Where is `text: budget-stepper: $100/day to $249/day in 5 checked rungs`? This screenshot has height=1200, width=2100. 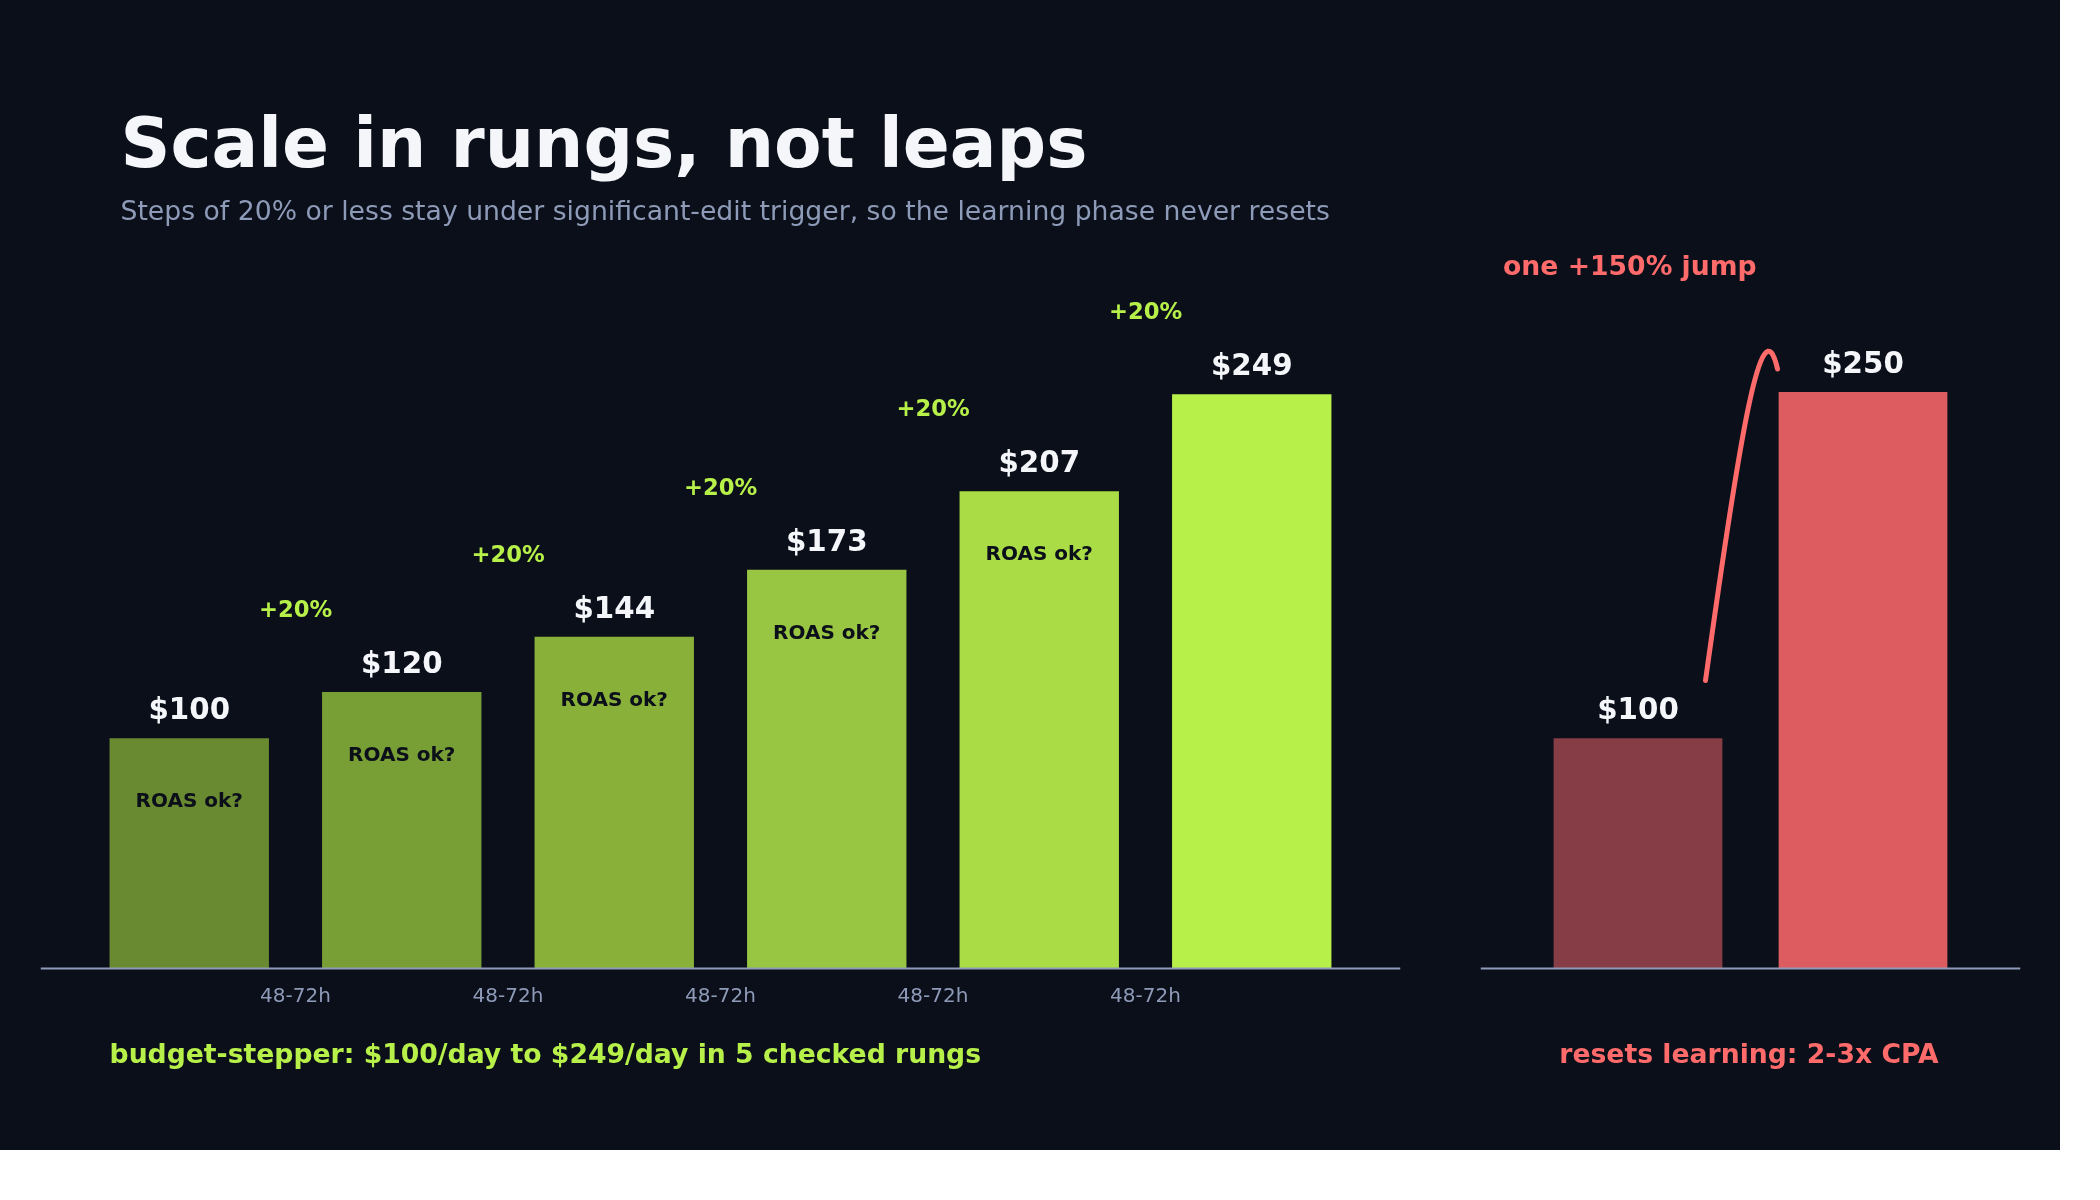
text: budget-stepper: $100/day to $249/day in 5 checked rungs is located at coordinates (545, 1054).